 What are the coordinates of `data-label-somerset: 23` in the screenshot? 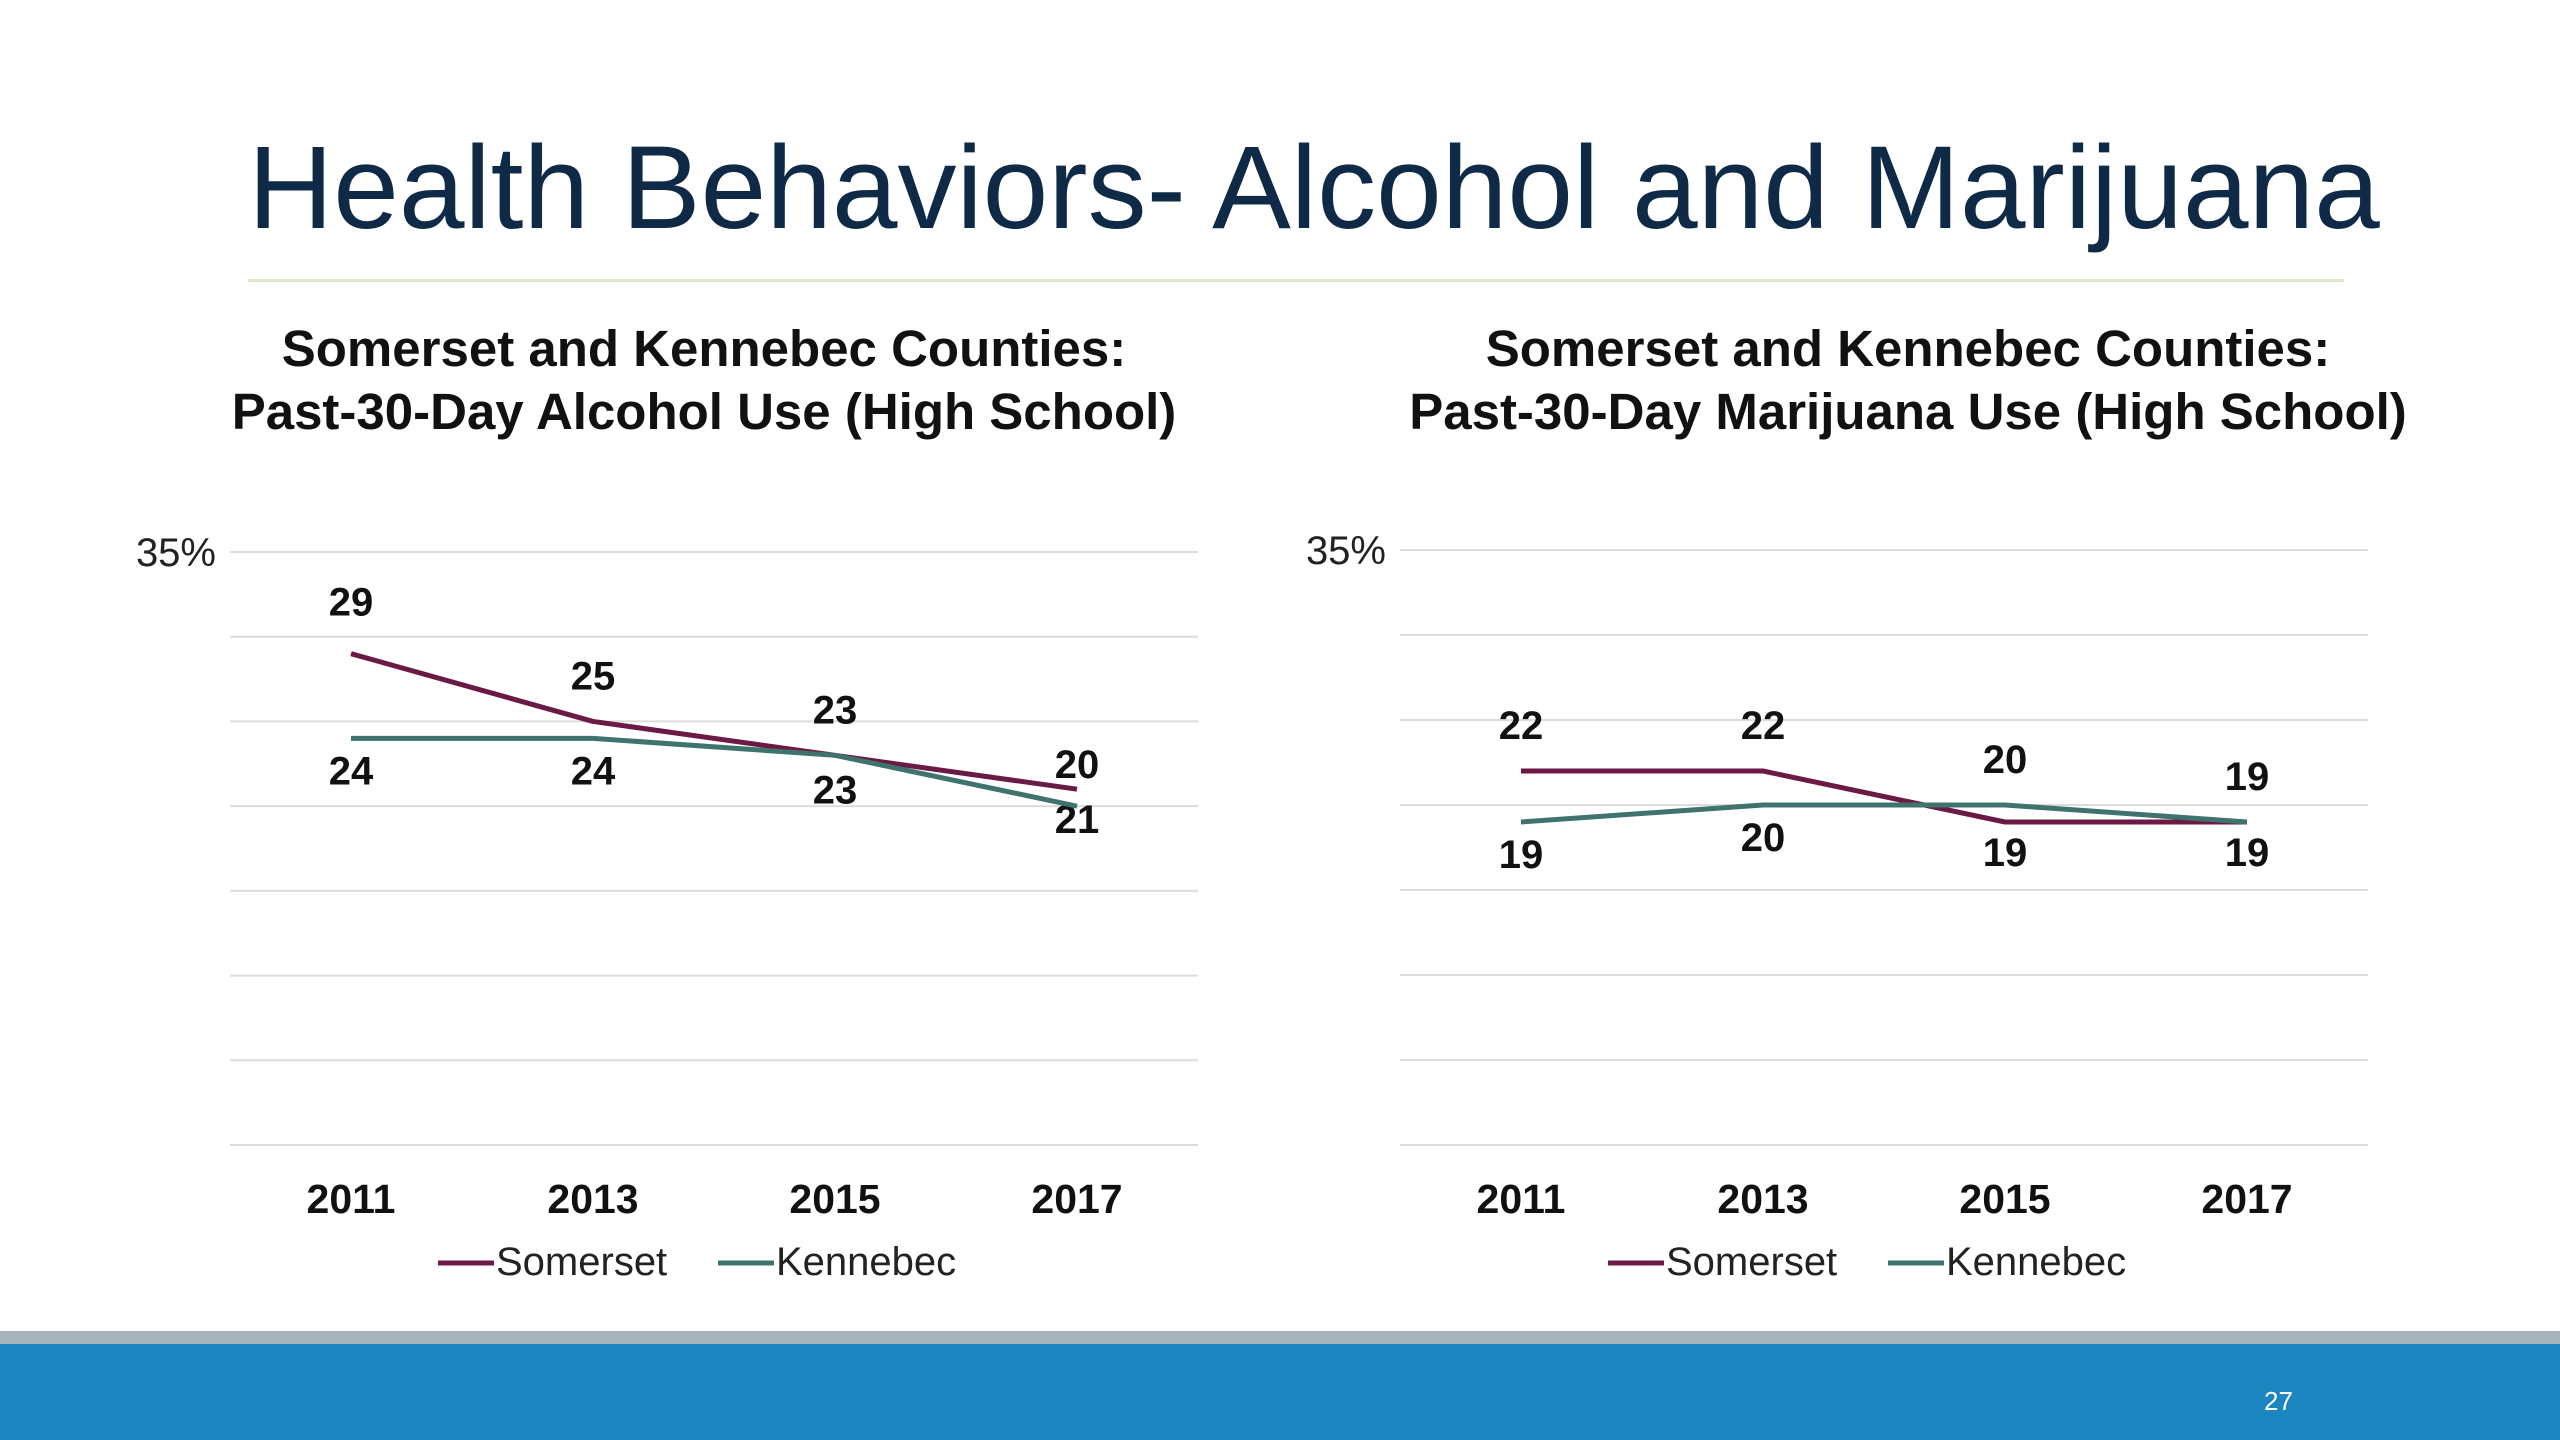 It's located at (835, 710).